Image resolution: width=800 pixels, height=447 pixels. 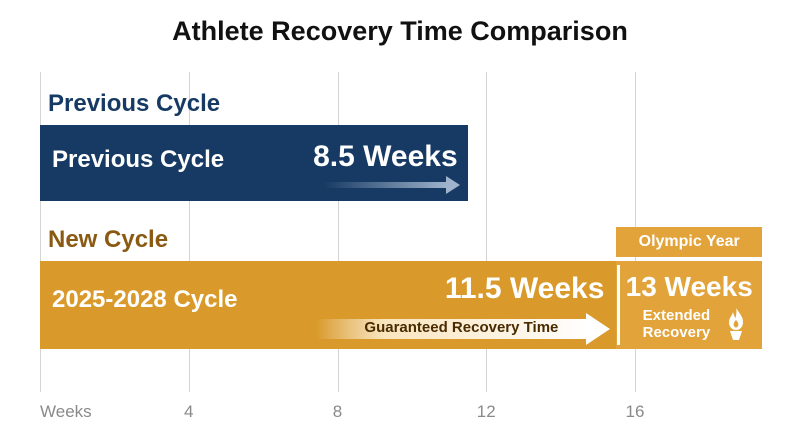 I want to click on x-tick-label: 4, so click(x=189, y=411).